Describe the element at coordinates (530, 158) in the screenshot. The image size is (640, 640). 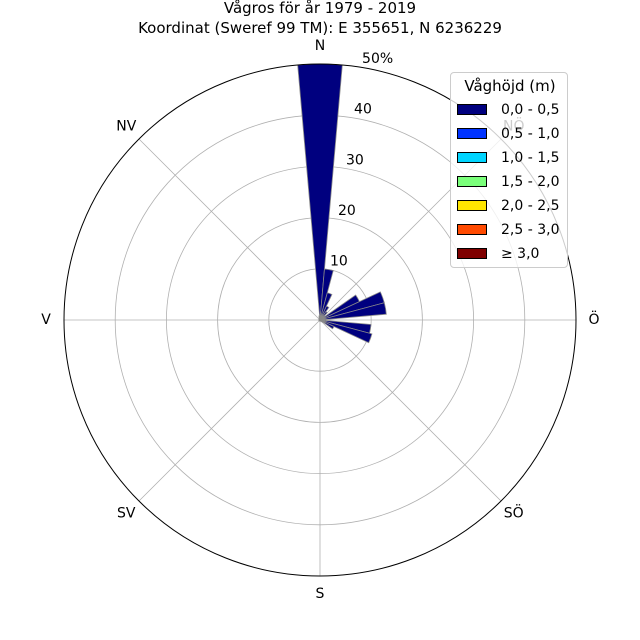
I see `legend-label: 1,0 - 1,5` at that location.